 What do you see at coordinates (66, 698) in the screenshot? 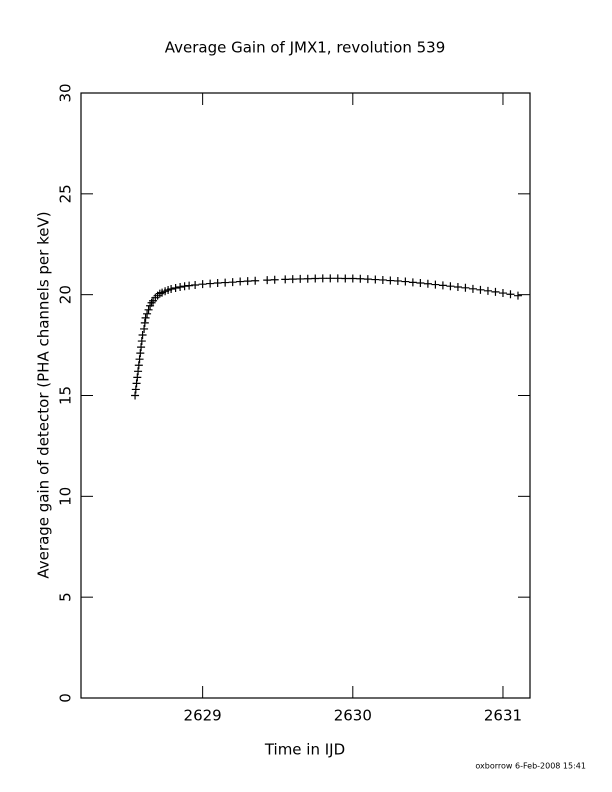
I see `y-tick-label: 0` at bounding box center [66, 698].